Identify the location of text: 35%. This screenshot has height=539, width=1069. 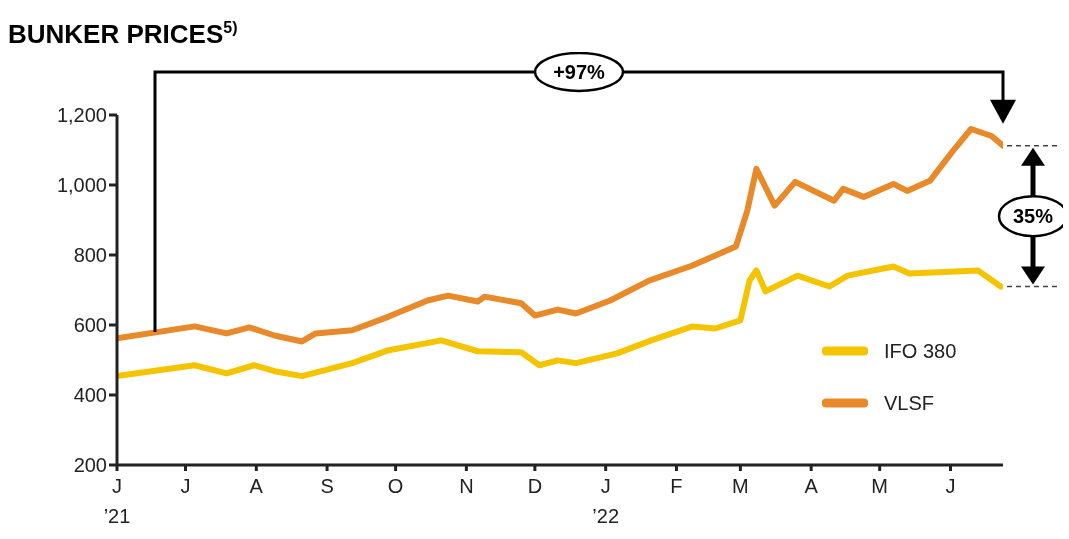
(1033, 216).